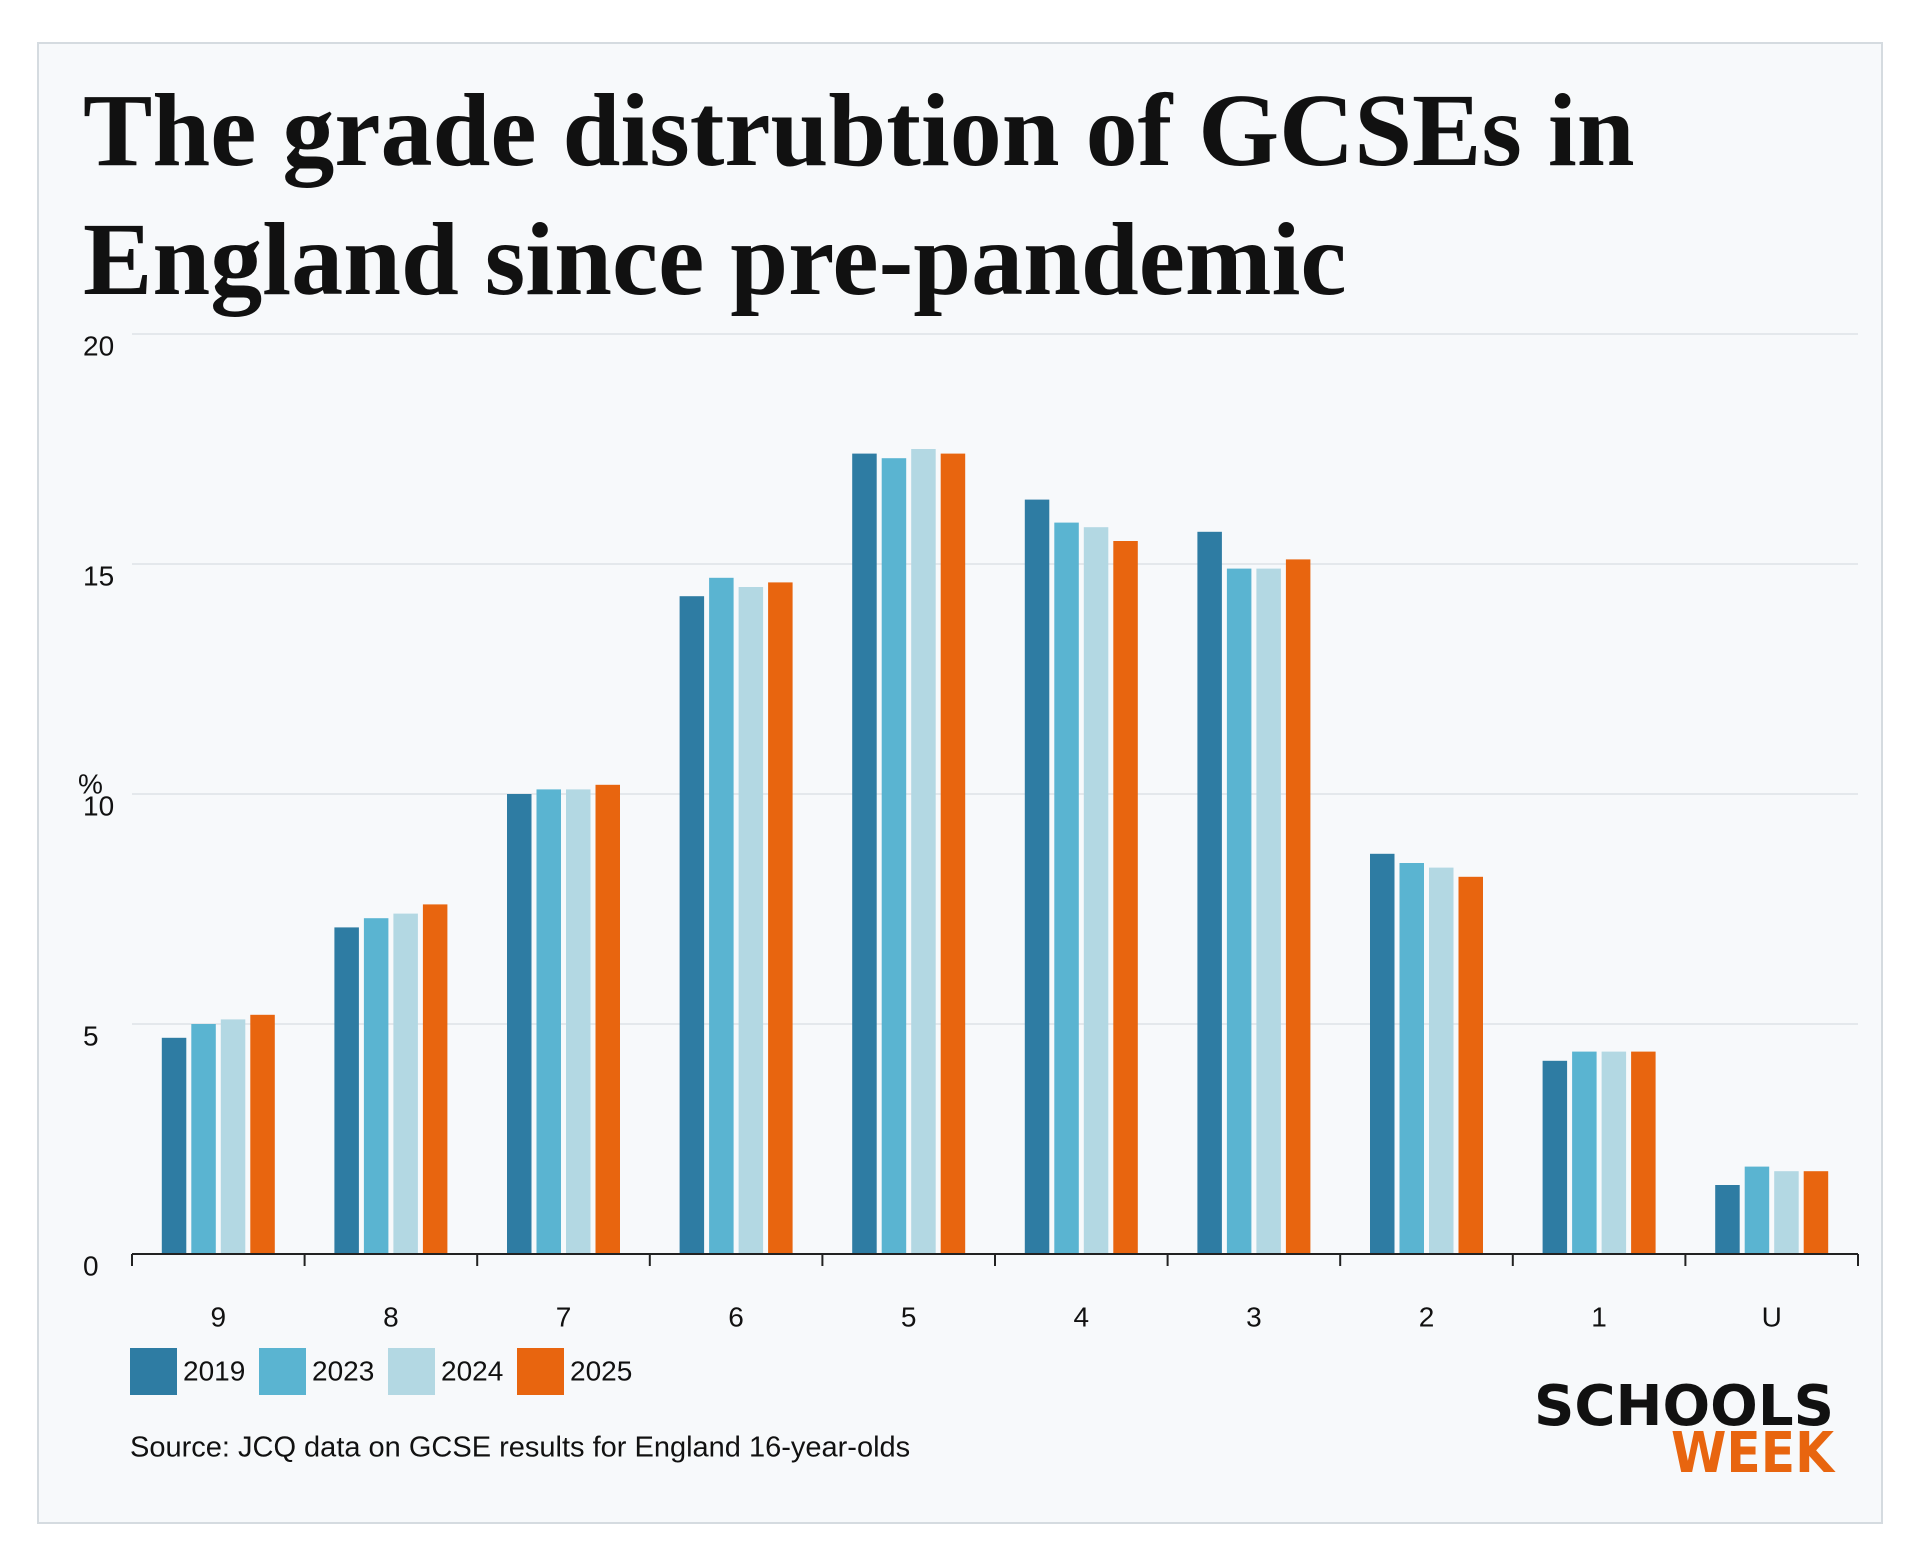  Describe the element at coordinates (1427, 1316) in the screenshot. I see `x-tick-label: 2` at that location.